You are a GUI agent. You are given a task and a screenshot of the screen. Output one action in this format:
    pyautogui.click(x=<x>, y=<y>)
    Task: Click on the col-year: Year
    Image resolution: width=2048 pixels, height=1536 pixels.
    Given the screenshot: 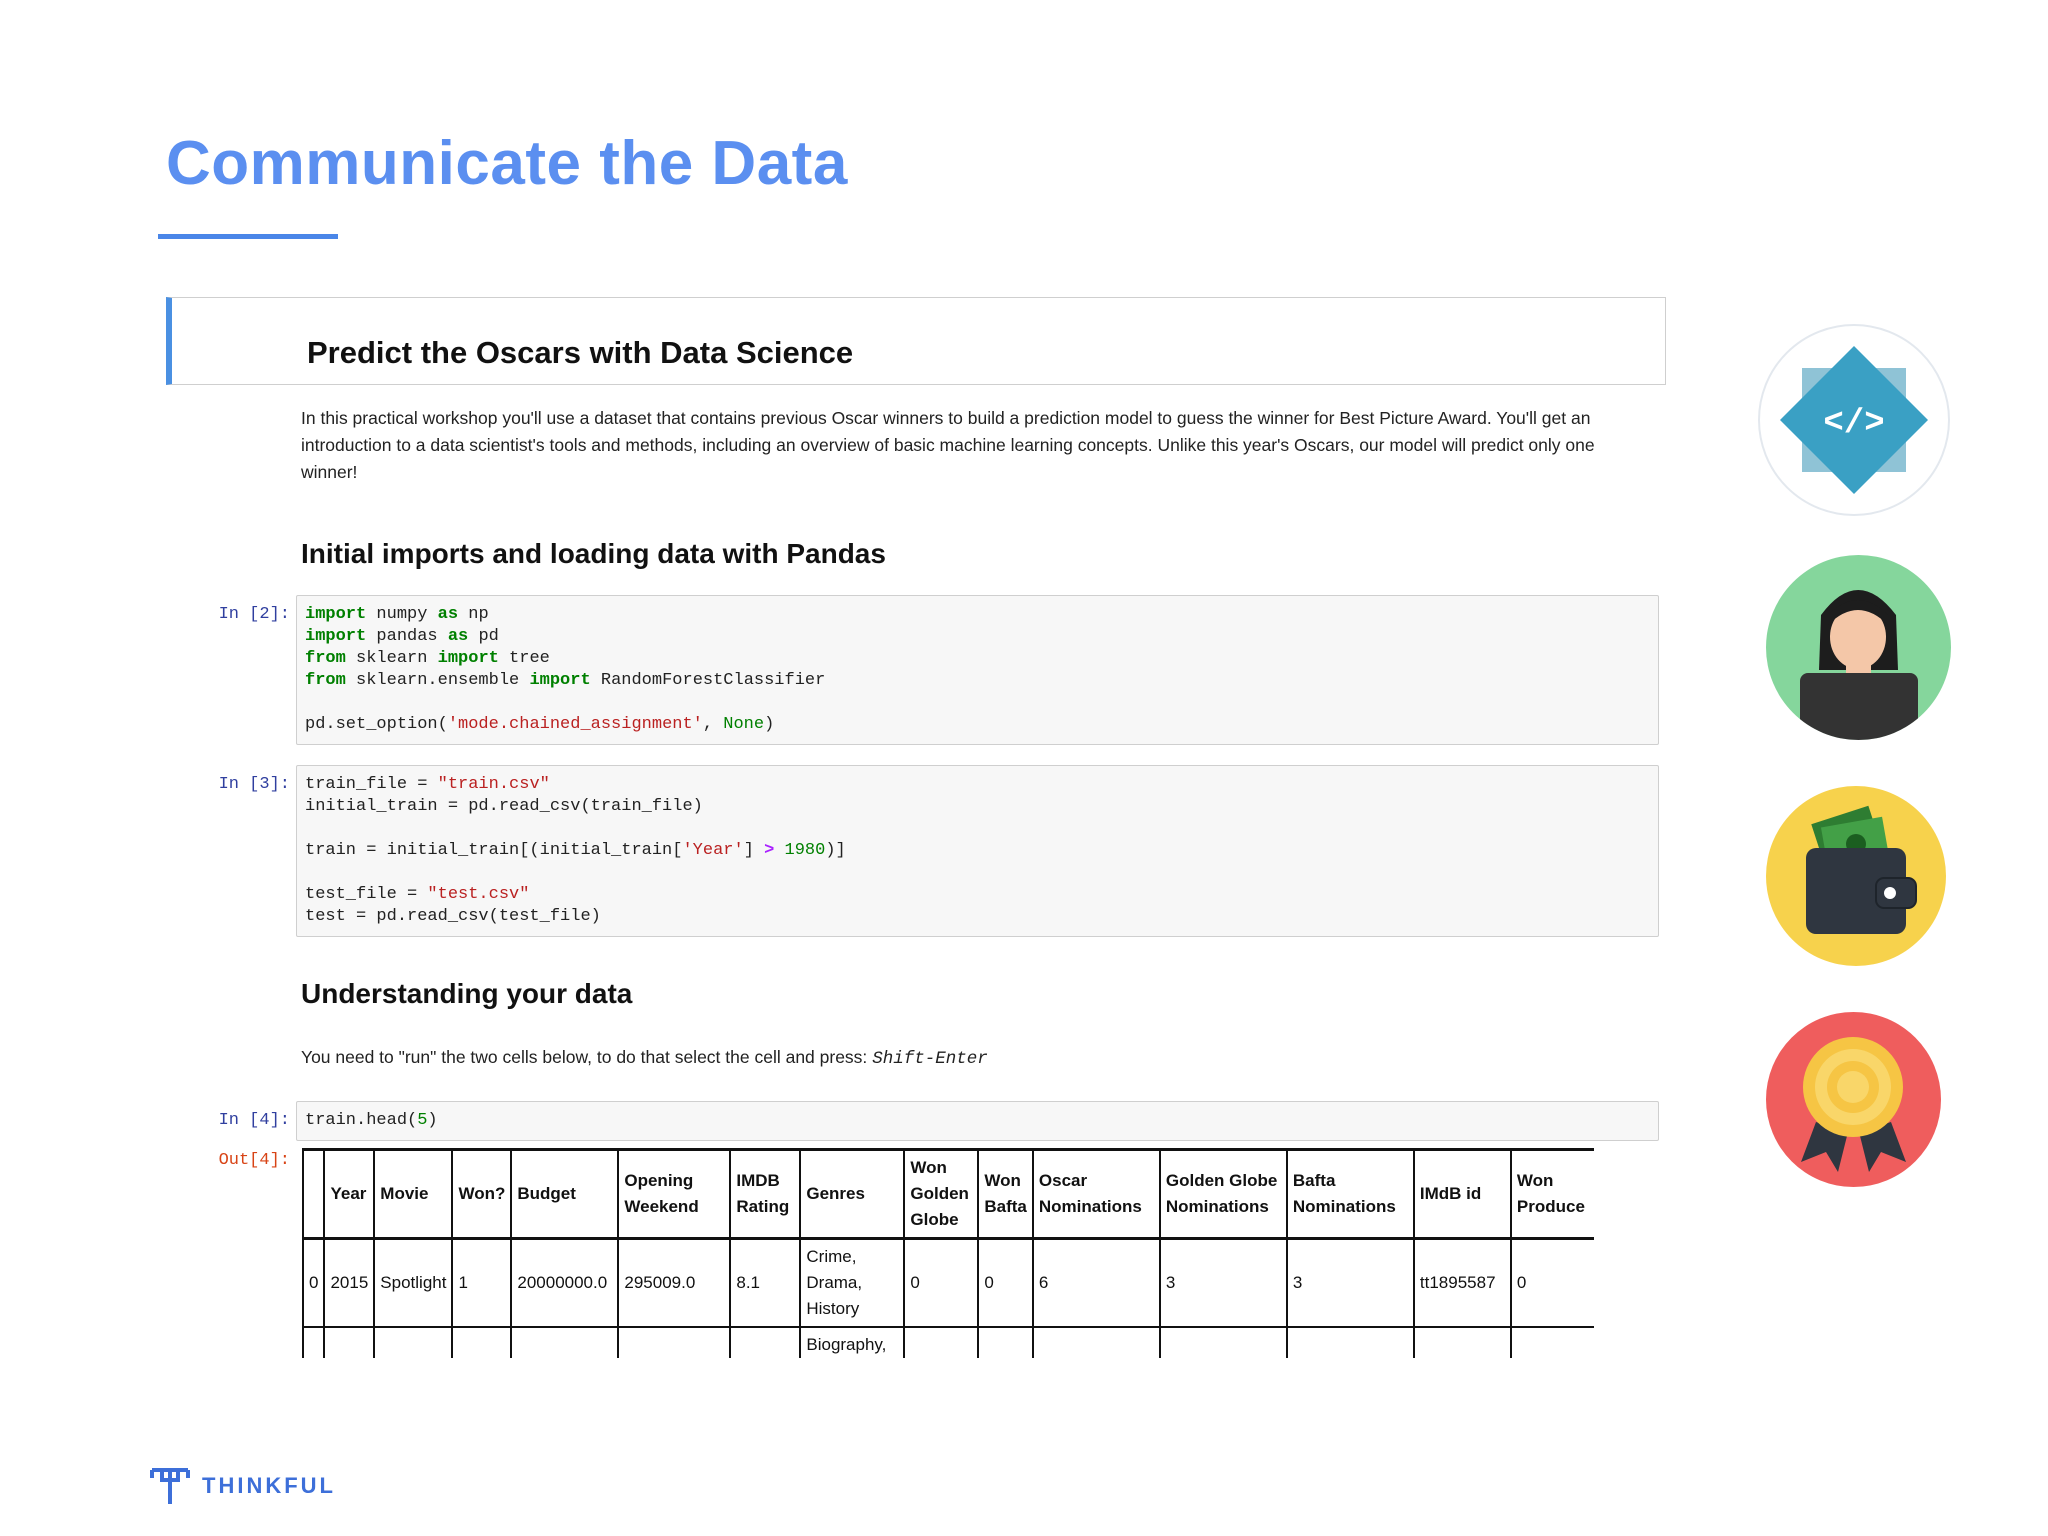 What is the action you would take?
    pyautogui.click(x=349, y=1194)
    